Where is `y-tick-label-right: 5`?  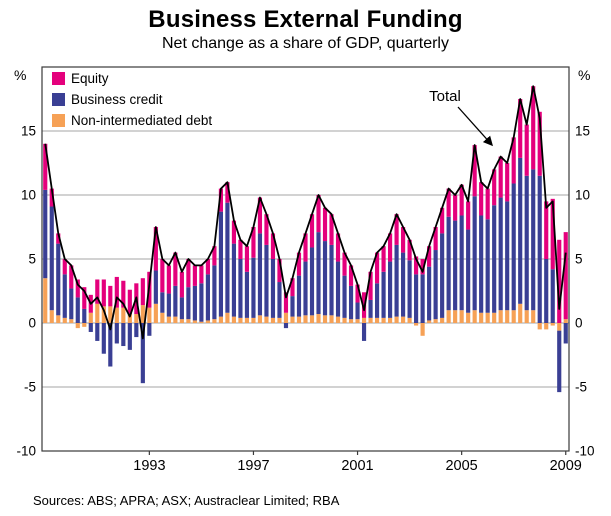 y-tick-label-right: 5 is located at coordinates (579, 259).